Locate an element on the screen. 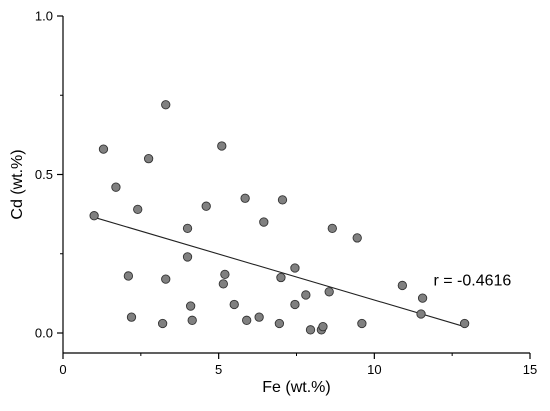 Image resolution: width=550 pixels, height=411 pixels. y-tick-label: 0.5 is located at coordinates (44, 174).